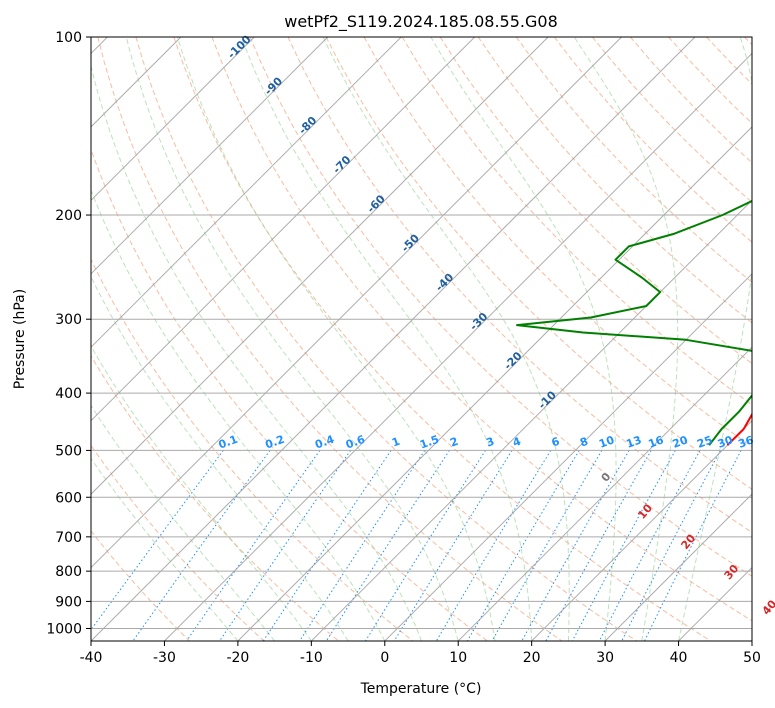  Describe the element at coordinates (20, 339) in the screenshot. I see `y-axis-label: Pressure (hPa)` at that location.